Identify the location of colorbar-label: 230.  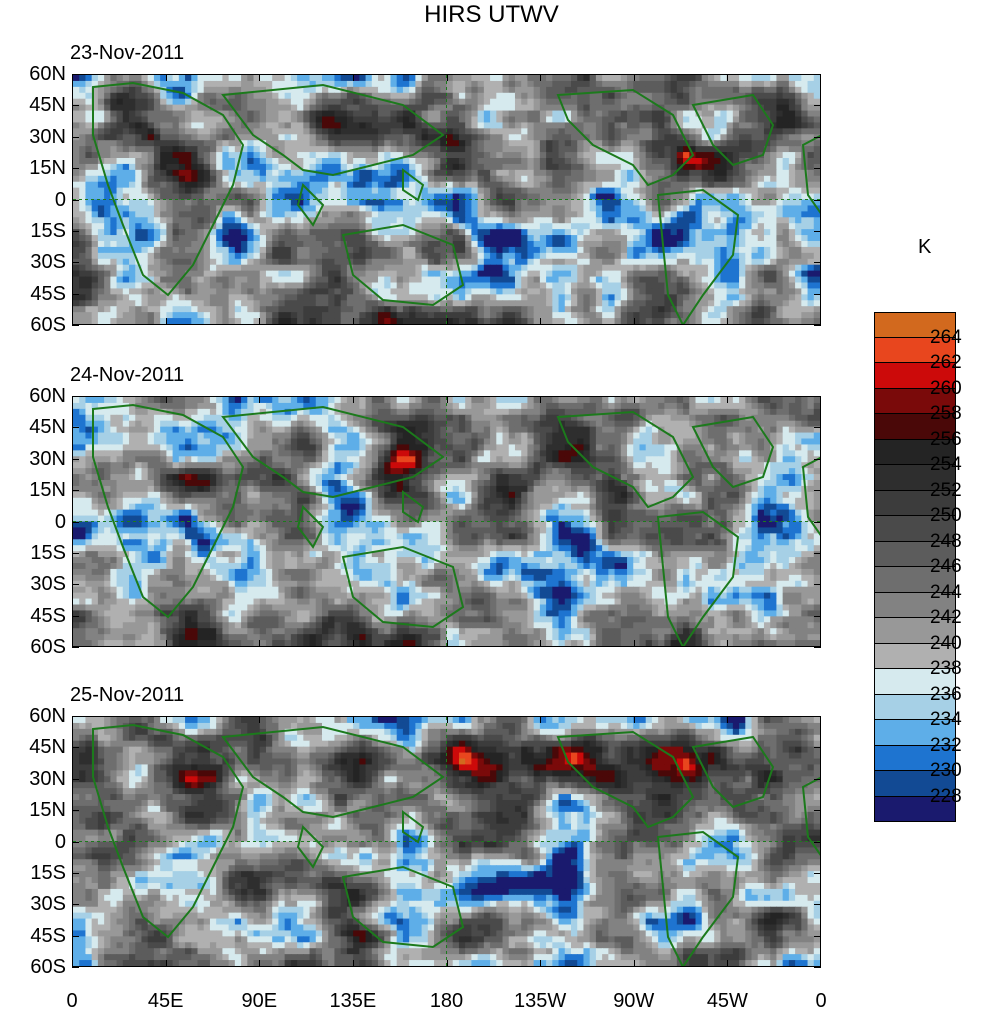
(946, 770).